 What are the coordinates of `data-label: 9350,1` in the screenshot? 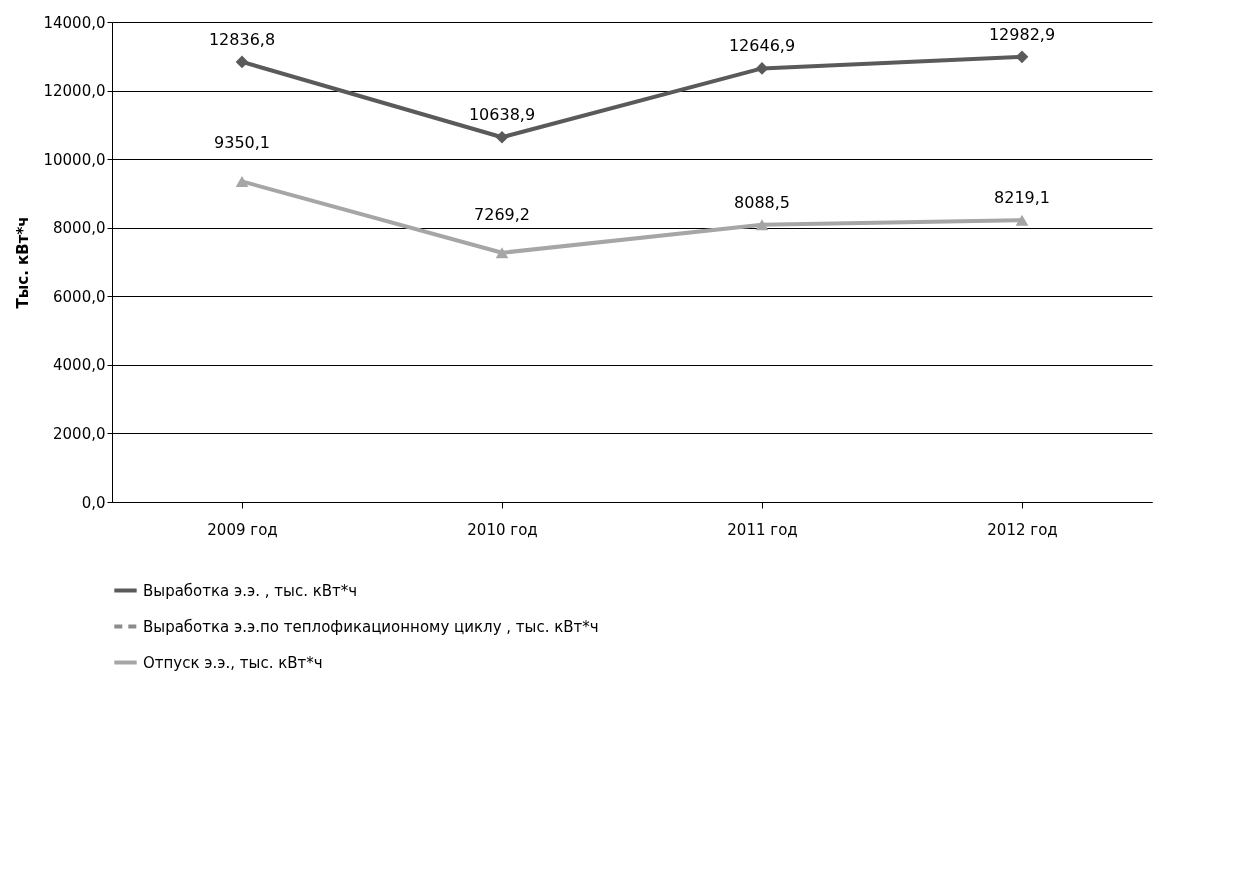 It's located at (242, 143).